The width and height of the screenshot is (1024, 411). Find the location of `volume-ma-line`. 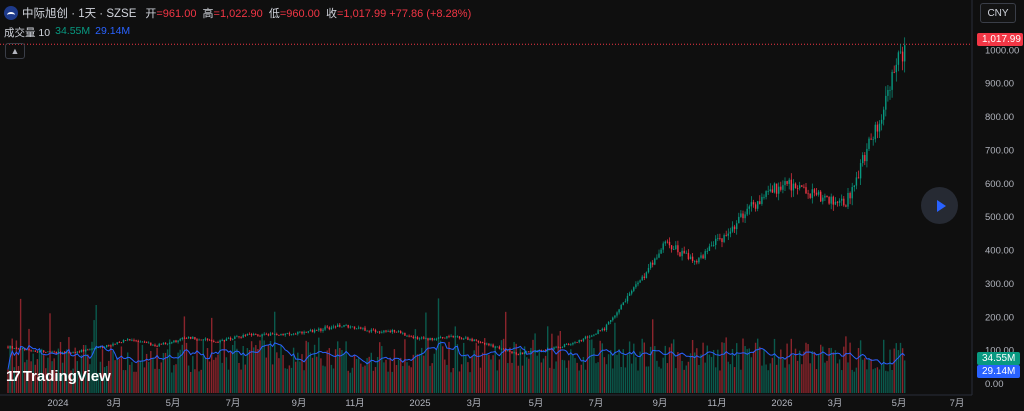

volume-ma-line is located at coordinates (456, 355).